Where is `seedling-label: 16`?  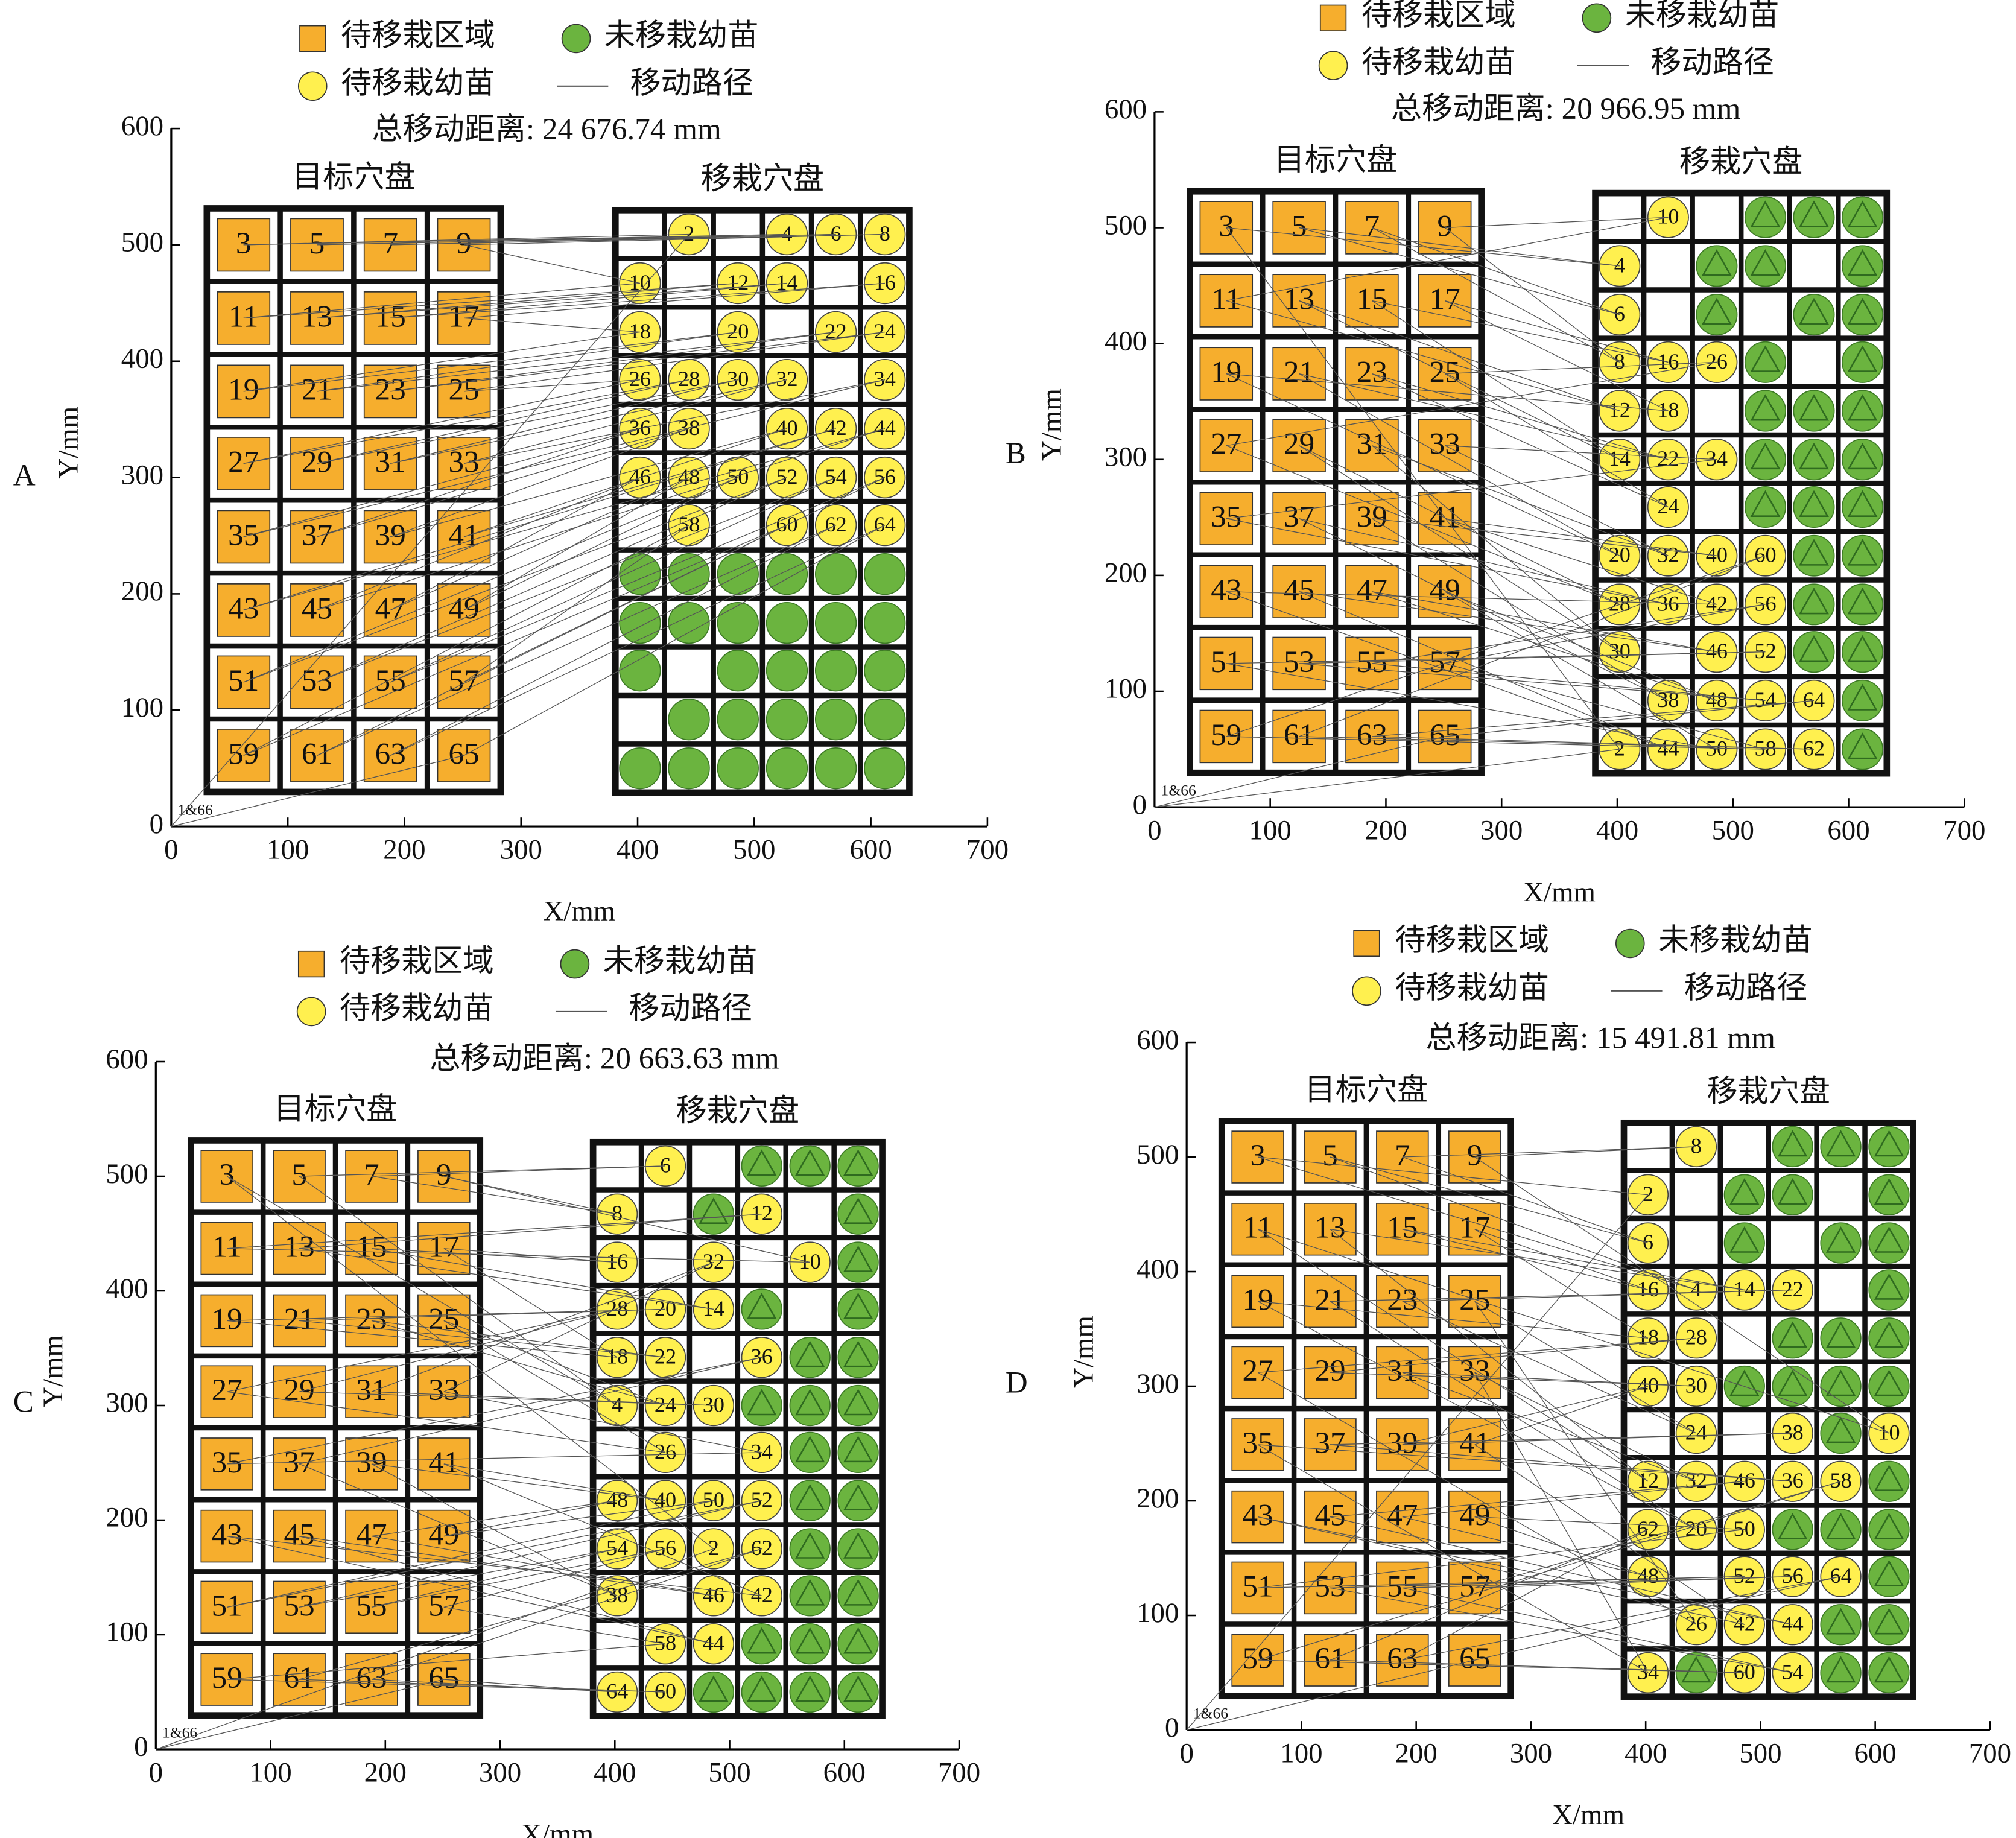
seedling-label: 16 is located at coordinates (1668, 361).